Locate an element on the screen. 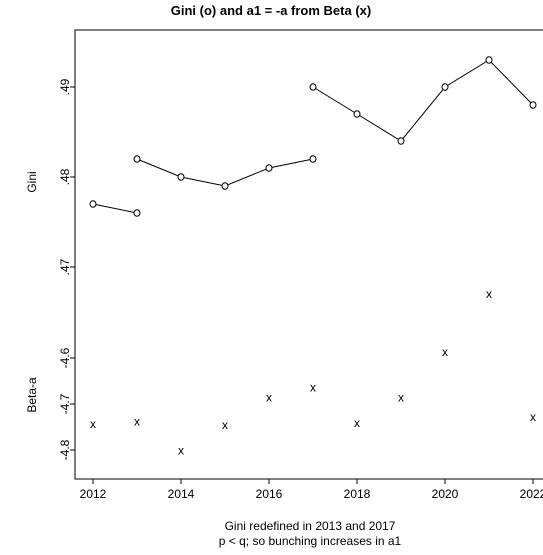 This screenshot has height=555, width=543. chart-title: Gini (o) and a1 = -a from Beta (x) is located at coordinates (271, 10).